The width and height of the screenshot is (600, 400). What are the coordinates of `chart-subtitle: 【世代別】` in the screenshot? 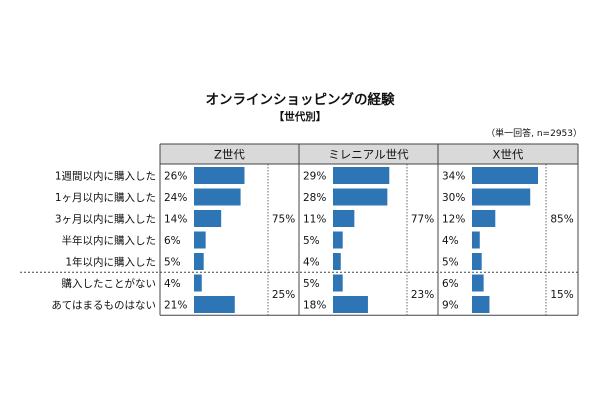 It's located at (300, 116).